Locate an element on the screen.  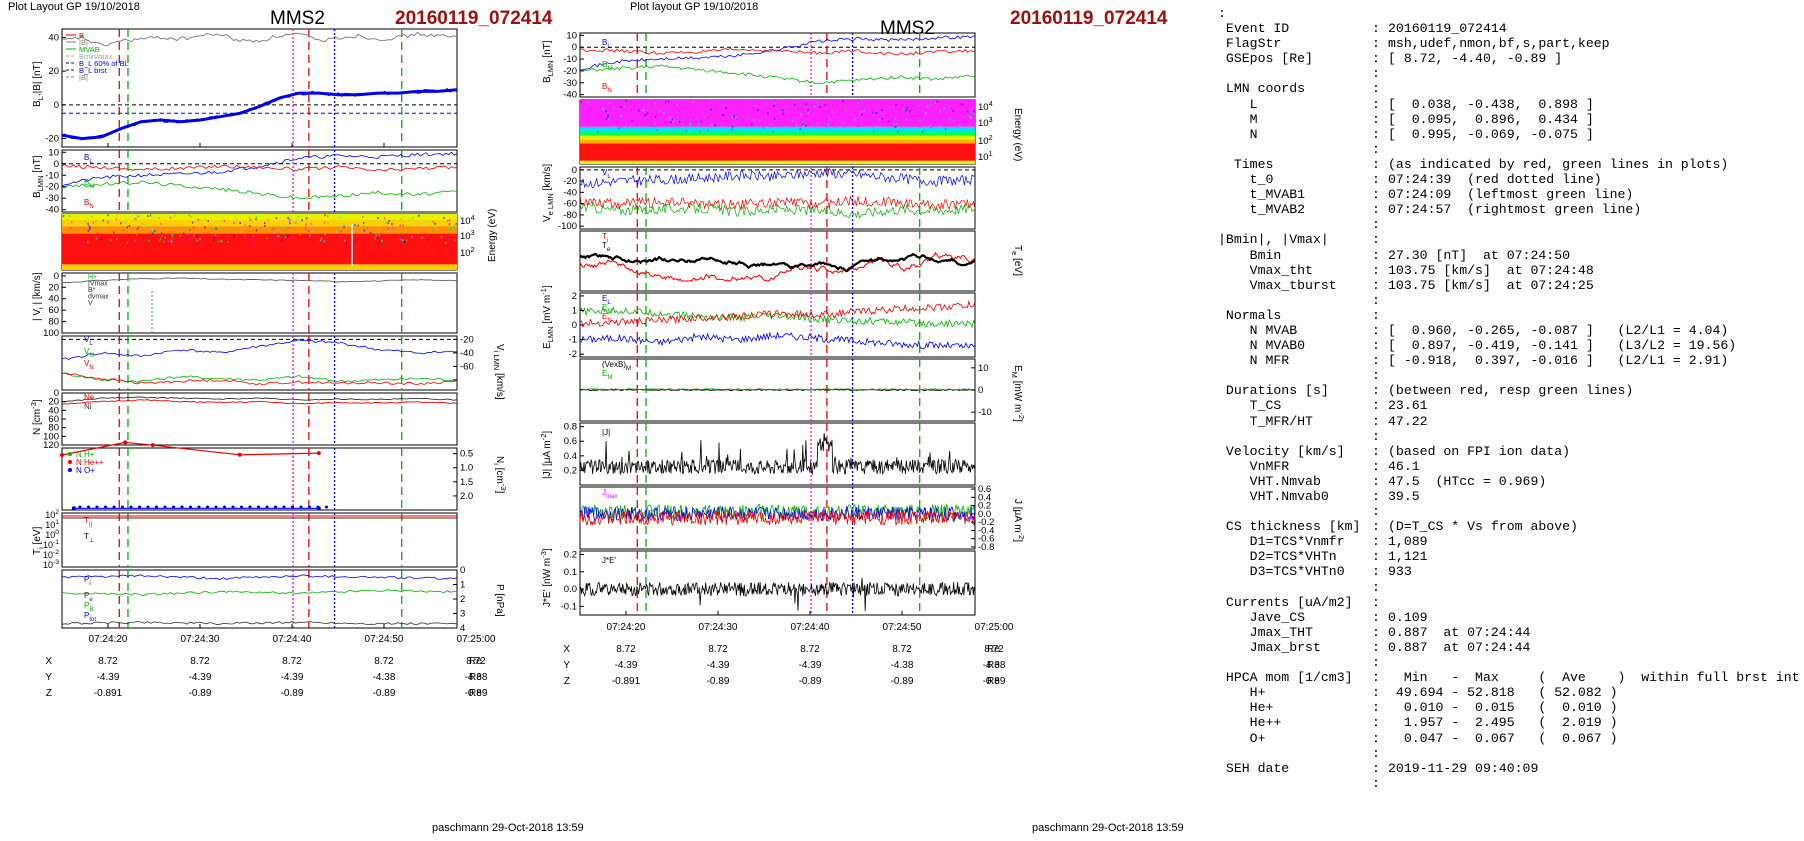
y-tick-label: -0.8 is located at coordinates (986, 547).